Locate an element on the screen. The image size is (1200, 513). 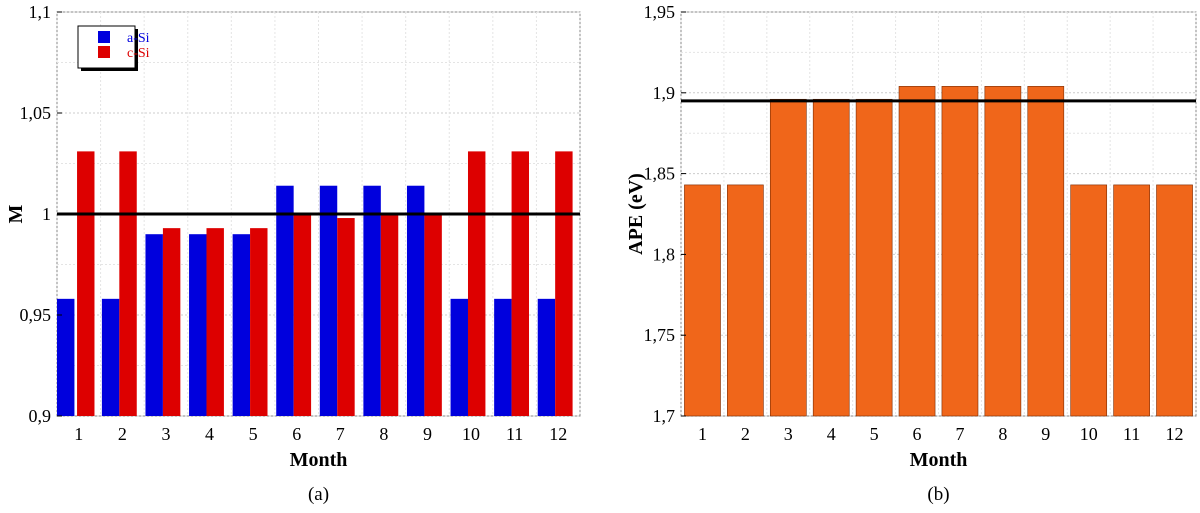
y-ticks-a: 0,9 0,95 1 1,05 1,1 is located at coordinates (41, 214).